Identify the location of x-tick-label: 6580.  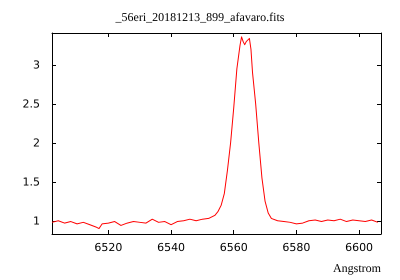
(296, 247).